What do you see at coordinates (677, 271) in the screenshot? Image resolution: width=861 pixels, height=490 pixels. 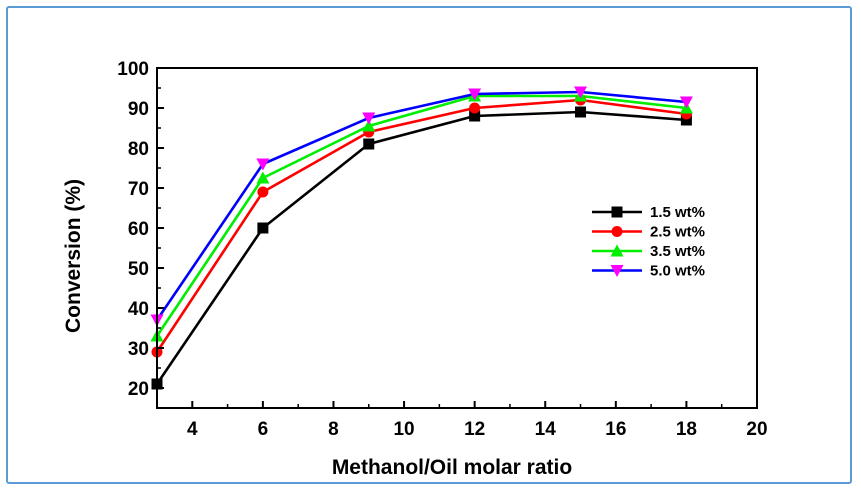 I see `legend-label: 5.0 wt%` at bounding box center [677, 271].